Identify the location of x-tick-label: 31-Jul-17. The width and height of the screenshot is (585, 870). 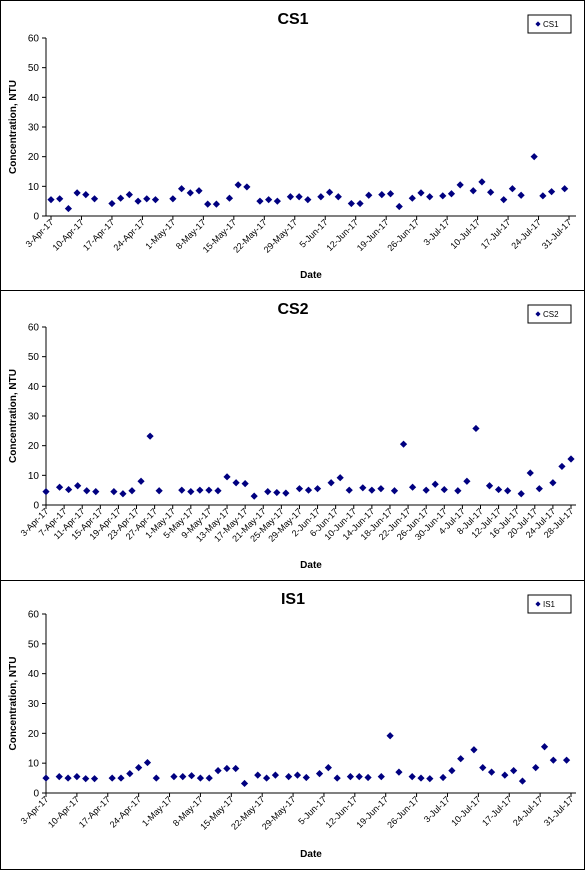
(557, 234).